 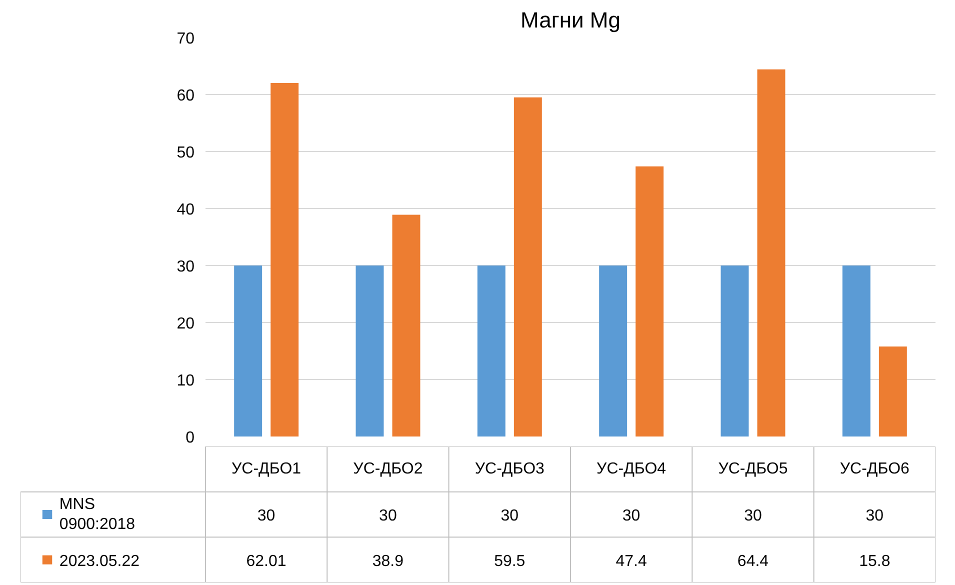 I want to click on data-label: 15.8, so click(x=874, y=561).